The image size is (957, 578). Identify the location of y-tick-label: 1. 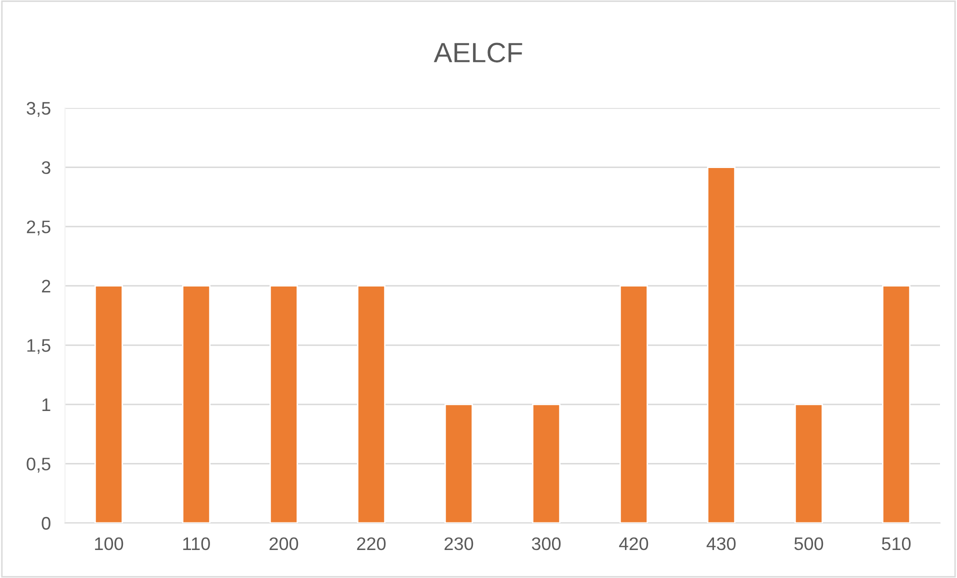
(46, 404).